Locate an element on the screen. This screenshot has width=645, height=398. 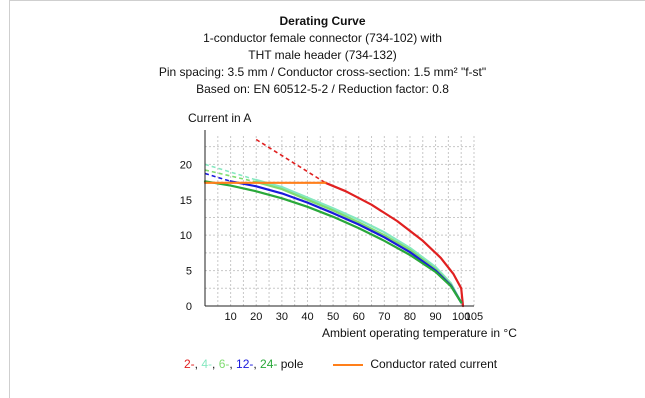
legend-rated-swatch is located at coordinates (348, 364).